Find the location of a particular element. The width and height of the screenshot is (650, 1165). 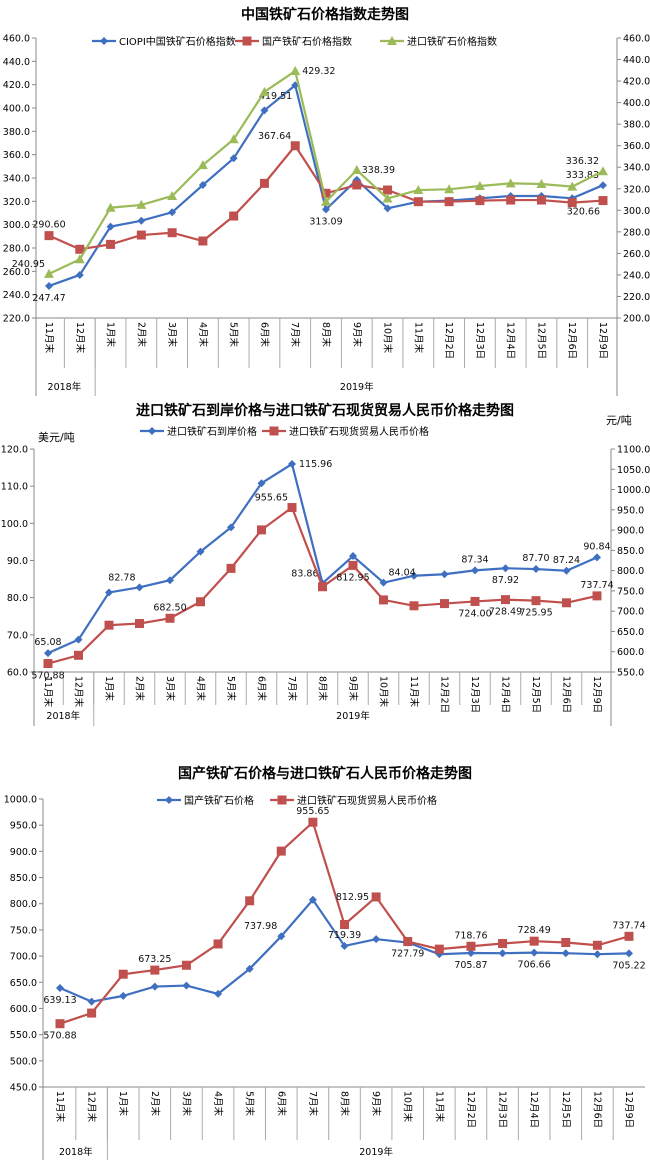

data-label: 705.87 is located at coordinates (470, 965).